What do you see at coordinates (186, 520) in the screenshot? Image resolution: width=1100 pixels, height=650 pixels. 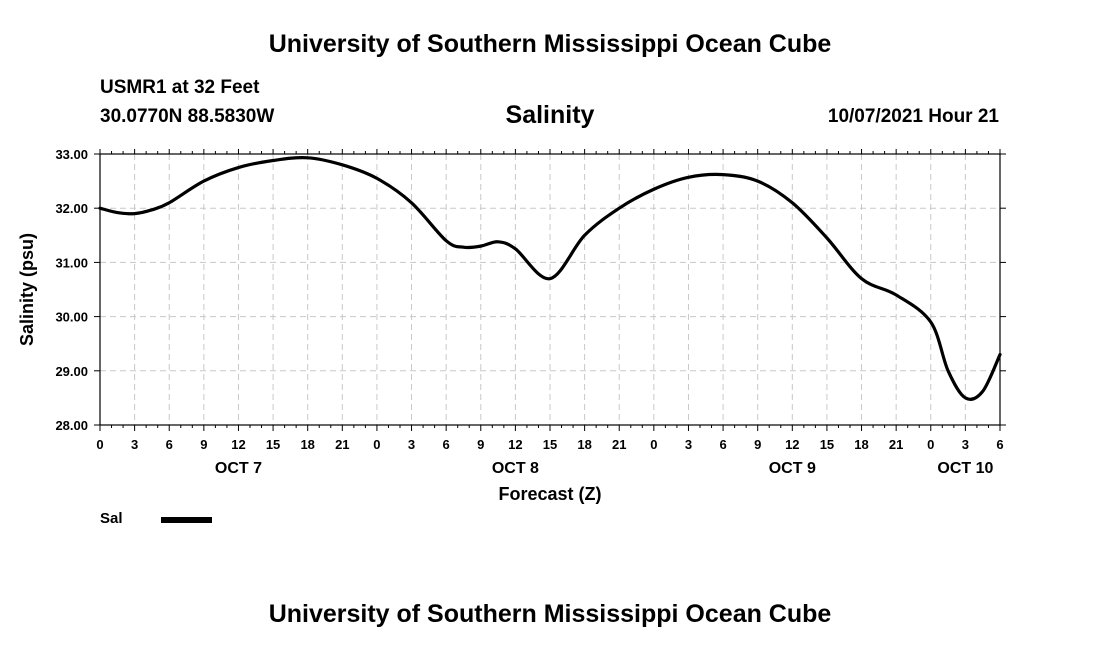 I see `legend-line-swatch` at bounding box center [186, 520].